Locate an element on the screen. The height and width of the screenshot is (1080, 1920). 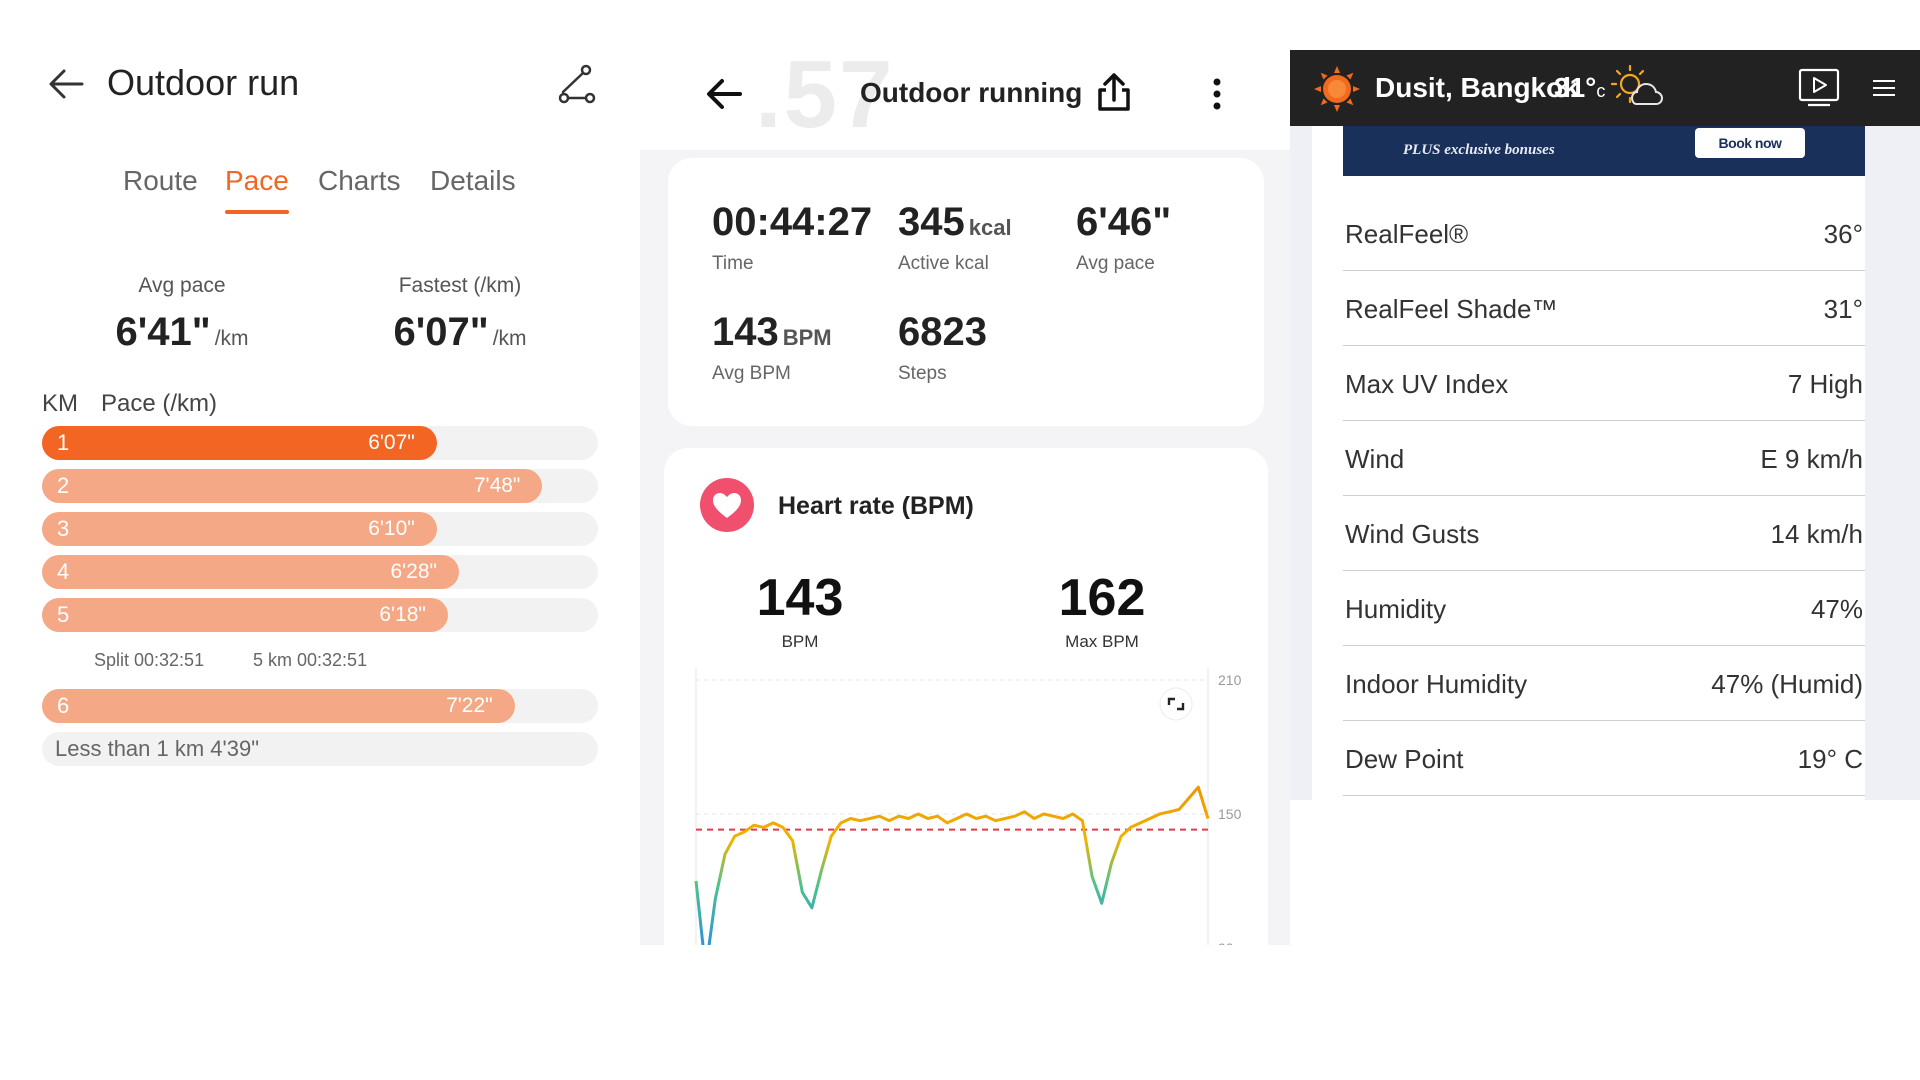
workout-header: .57 Outdoor running is located at coordinates (965, 75).